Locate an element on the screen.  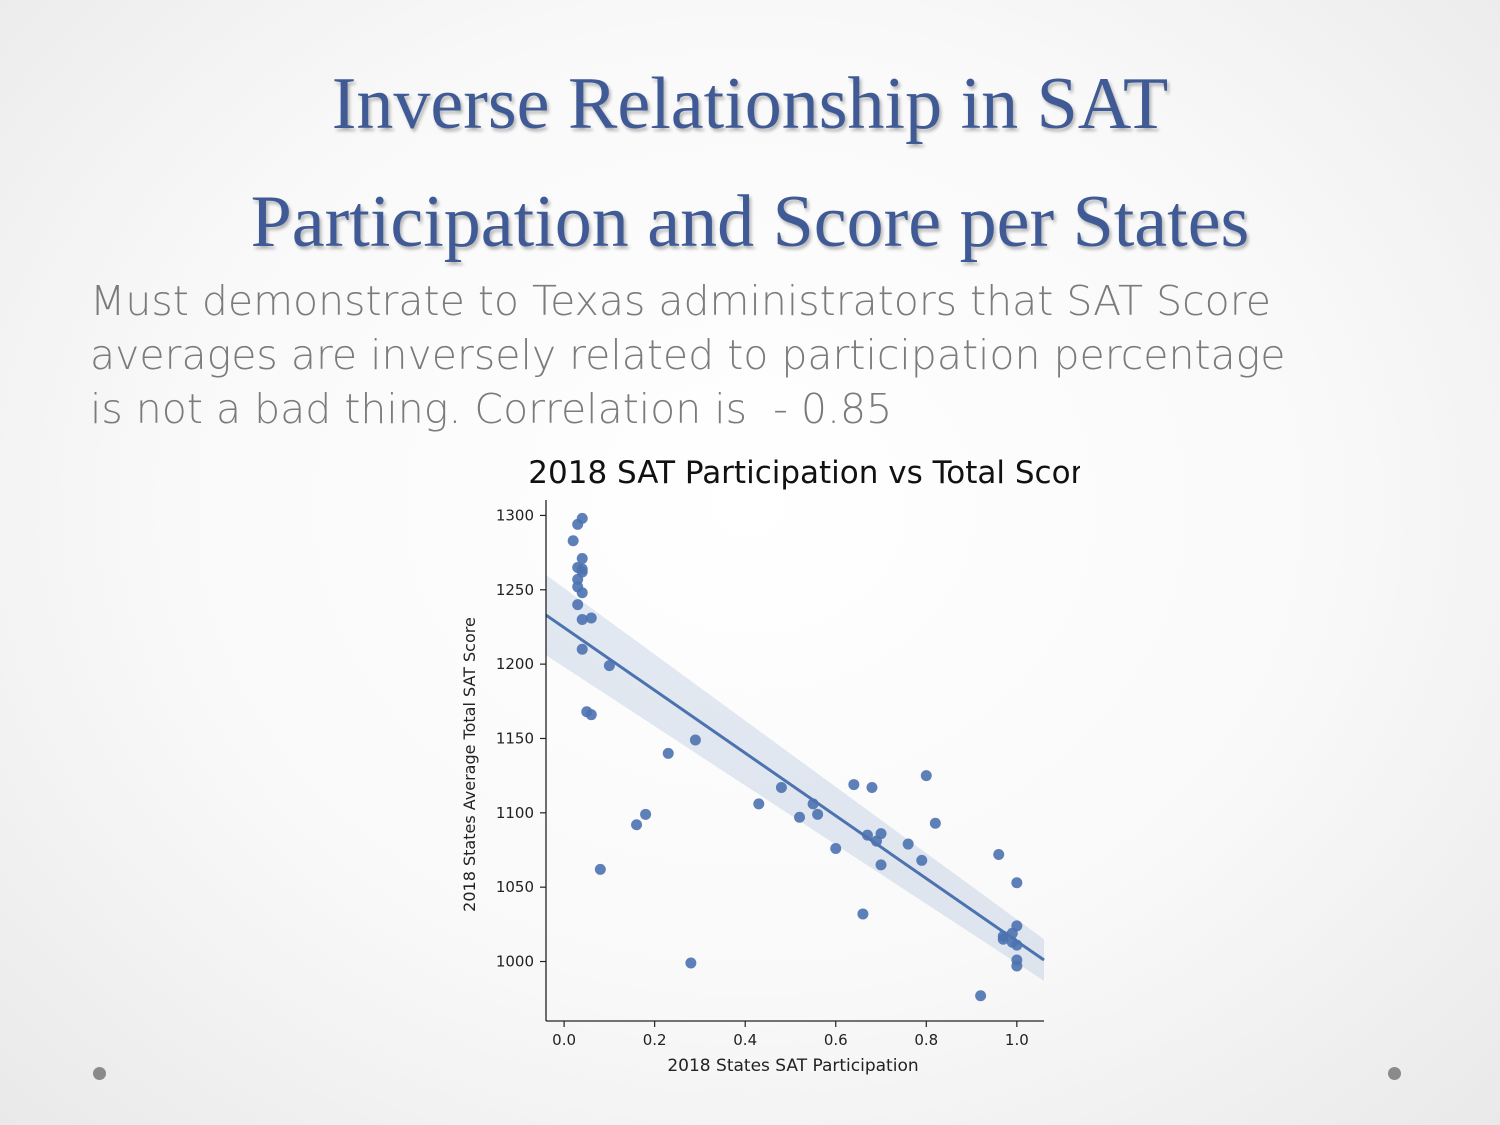
confidence-band is located at coordinates (795, 777).